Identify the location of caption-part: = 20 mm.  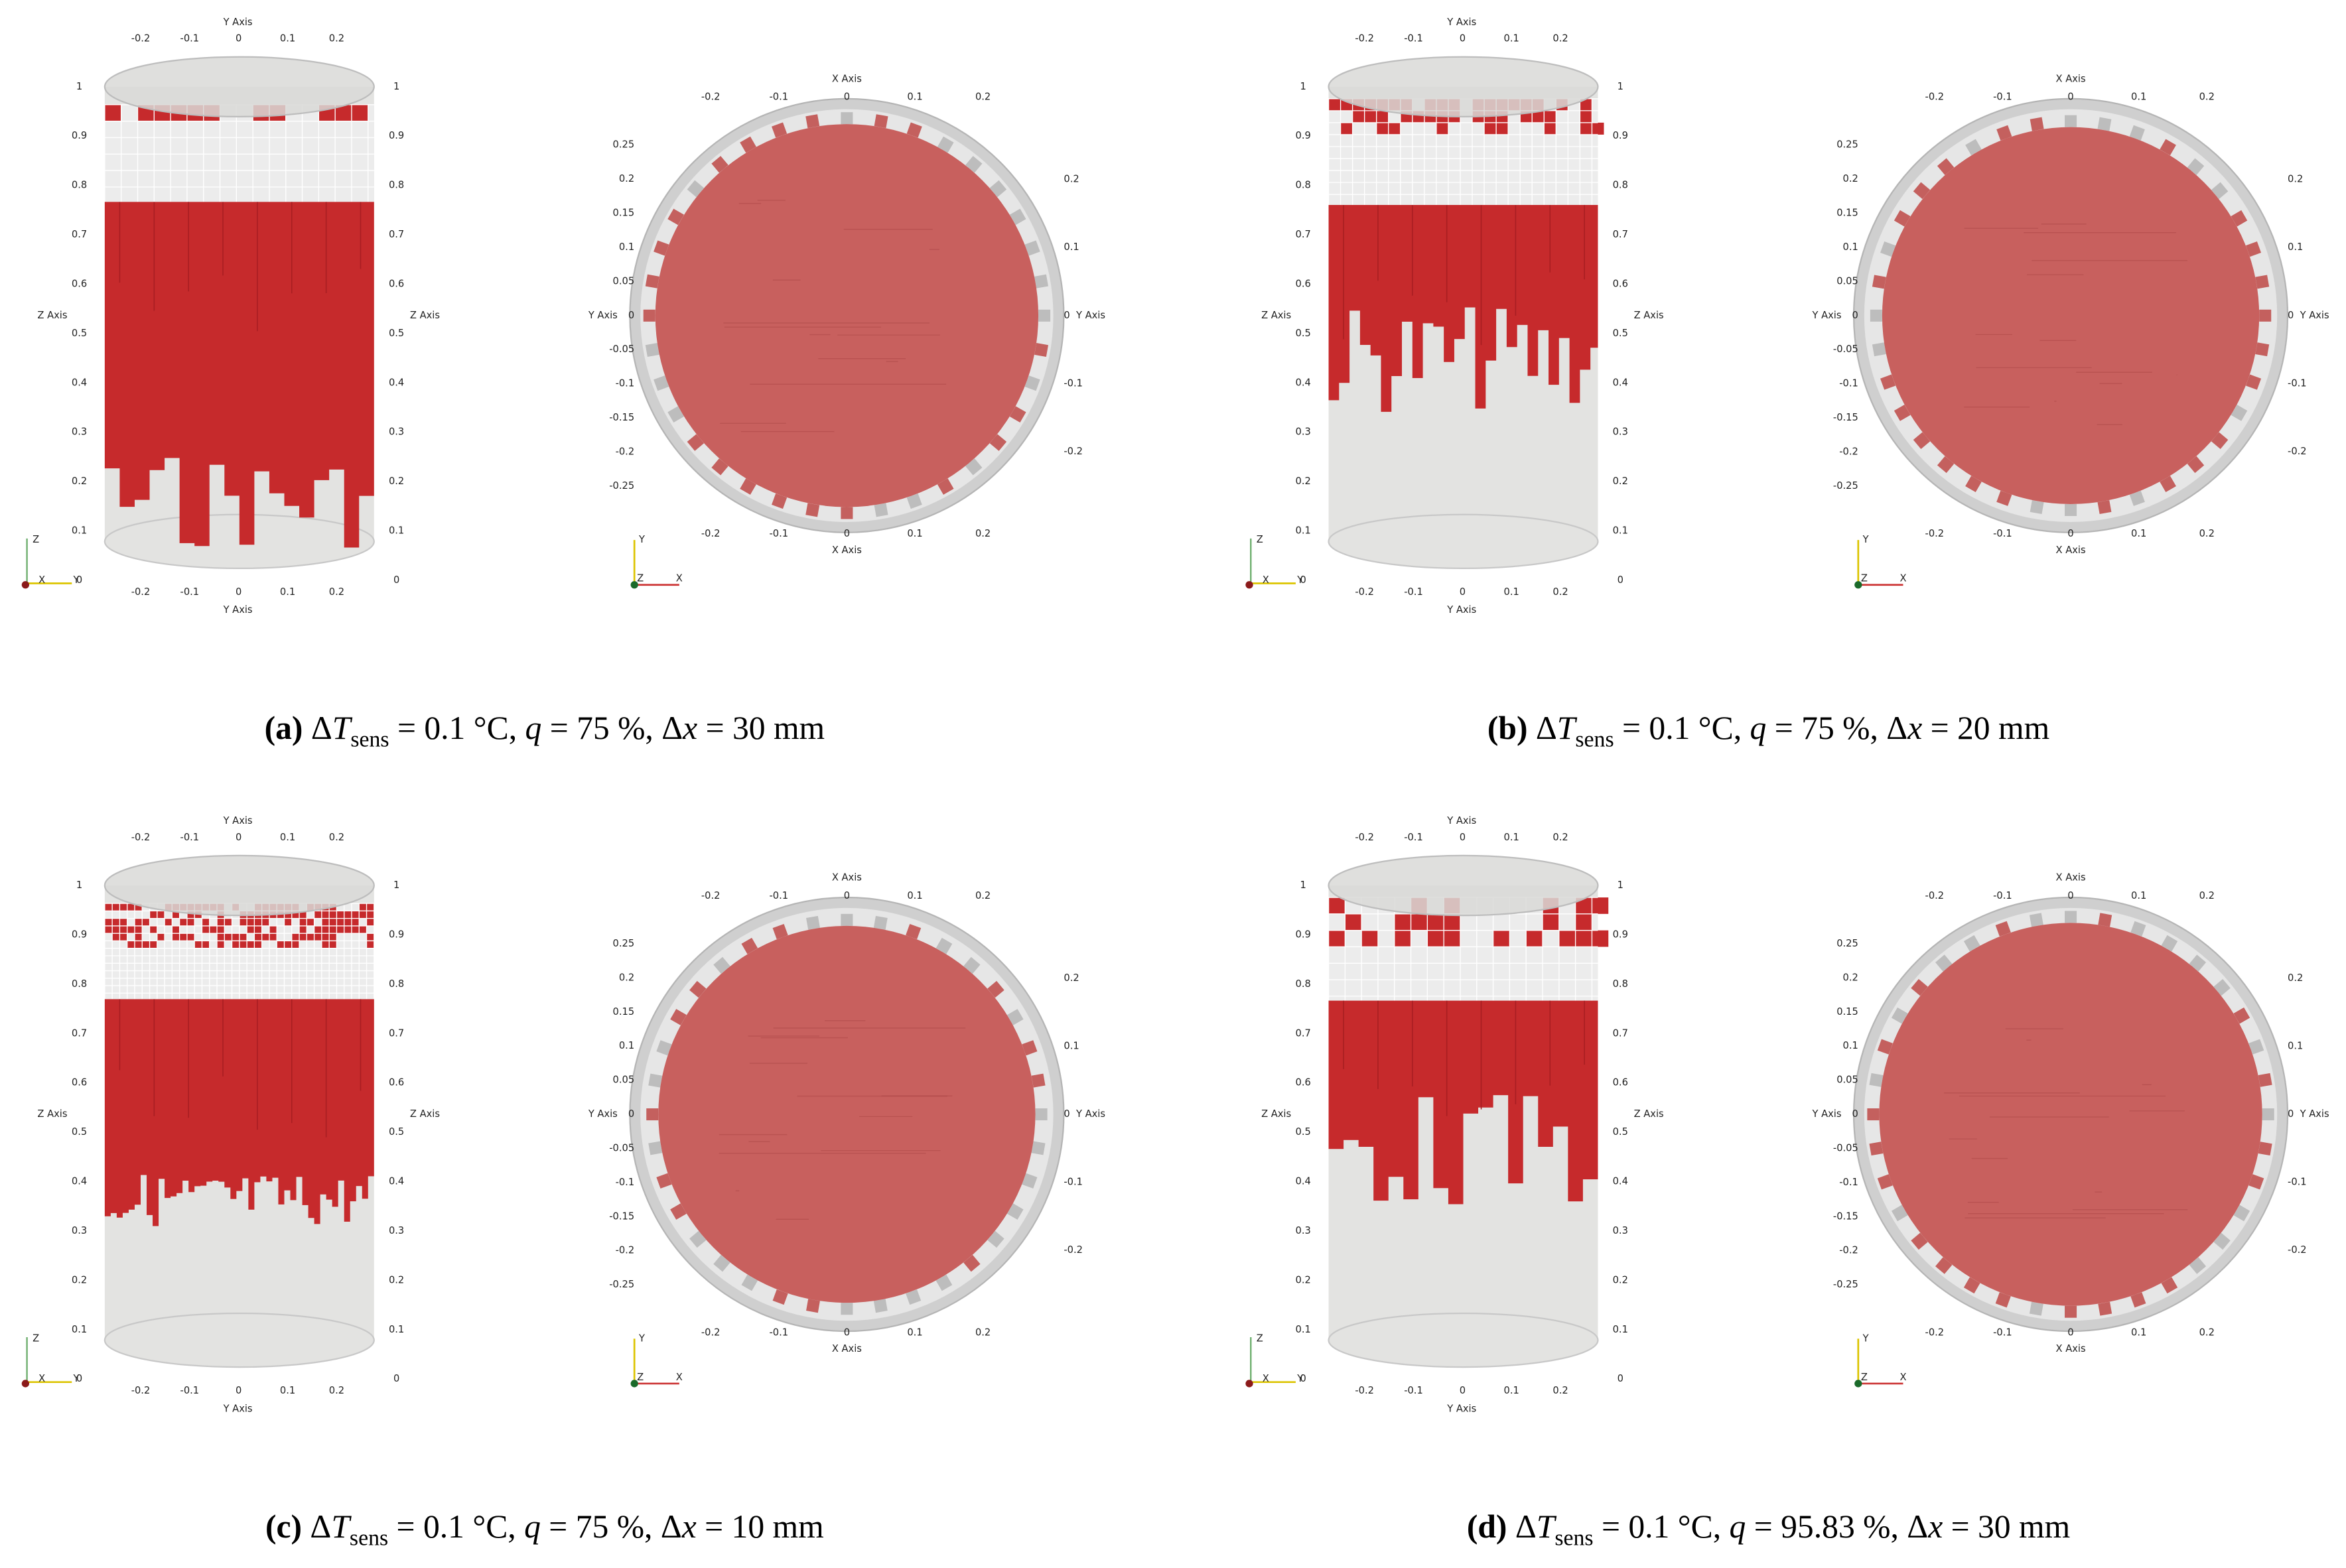
(1985, 728).